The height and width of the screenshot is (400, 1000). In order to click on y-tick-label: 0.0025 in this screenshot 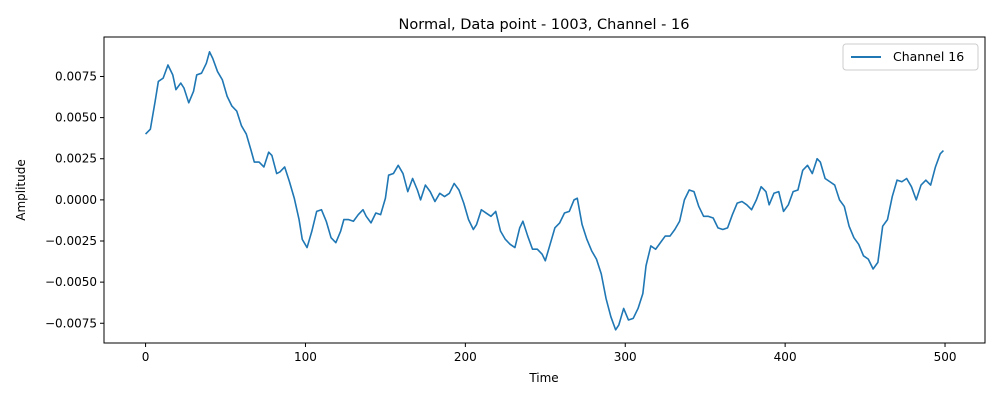, I will do `click(76, 159)`.